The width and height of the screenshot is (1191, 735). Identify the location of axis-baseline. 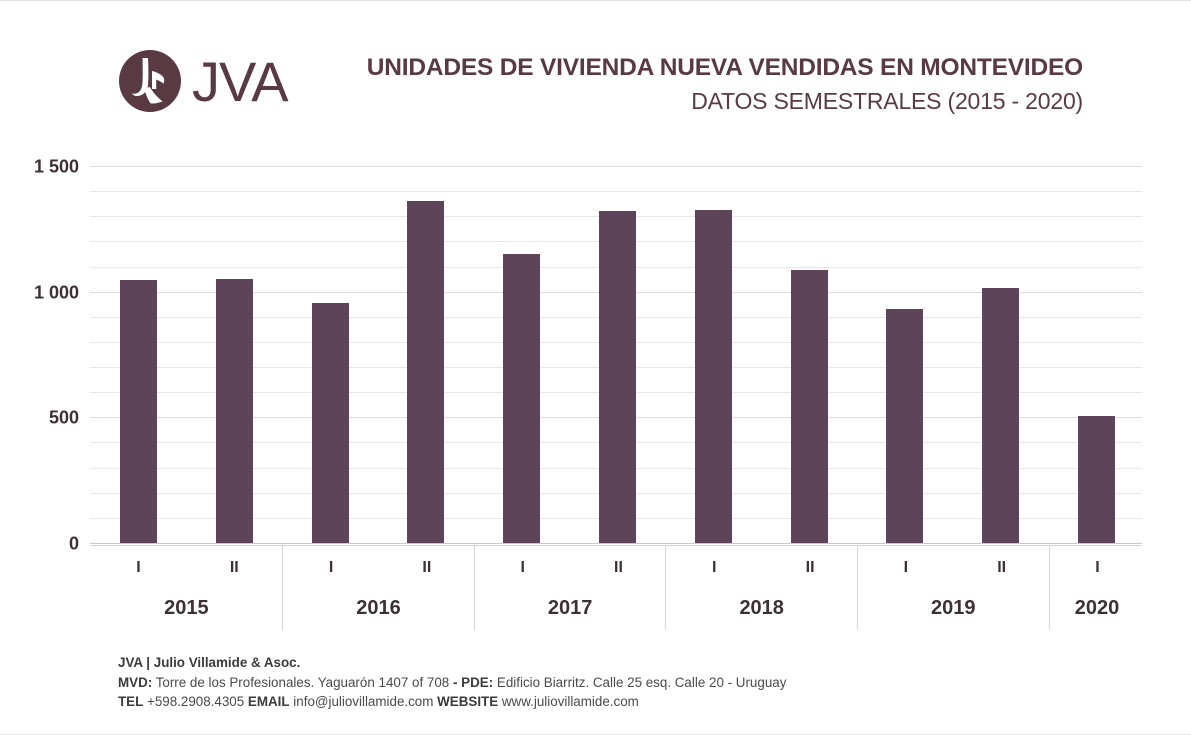
(616, 543).